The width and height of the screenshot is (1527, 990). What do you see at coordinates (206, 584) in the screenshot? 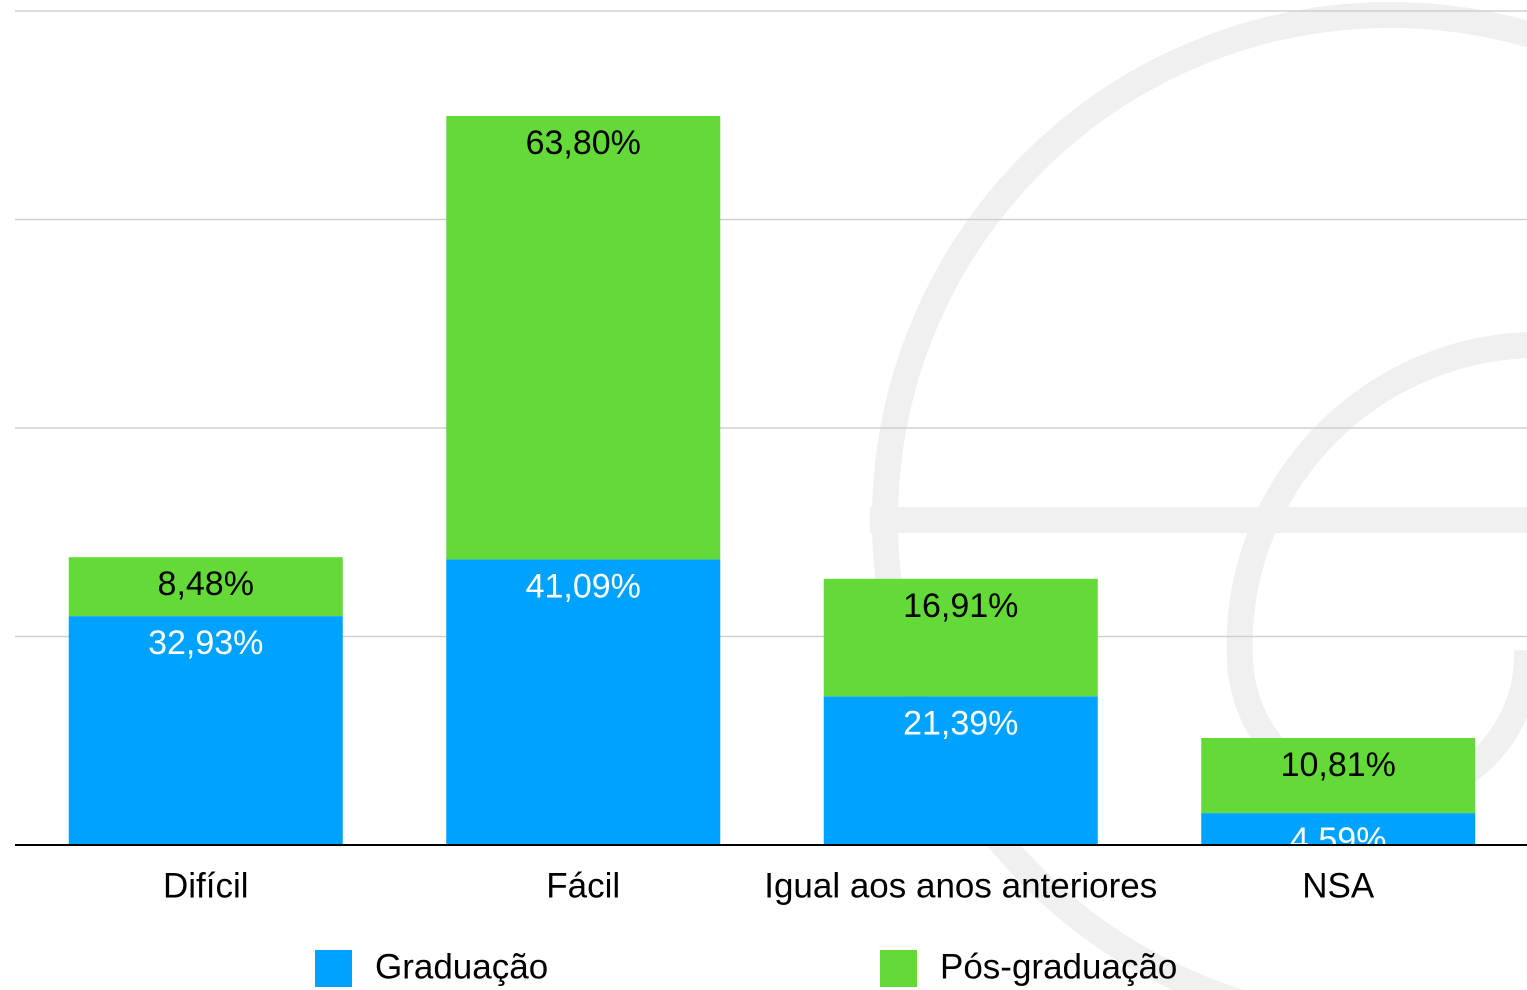
I see `data-label: 8,48%` at bounding box center [206, 584].